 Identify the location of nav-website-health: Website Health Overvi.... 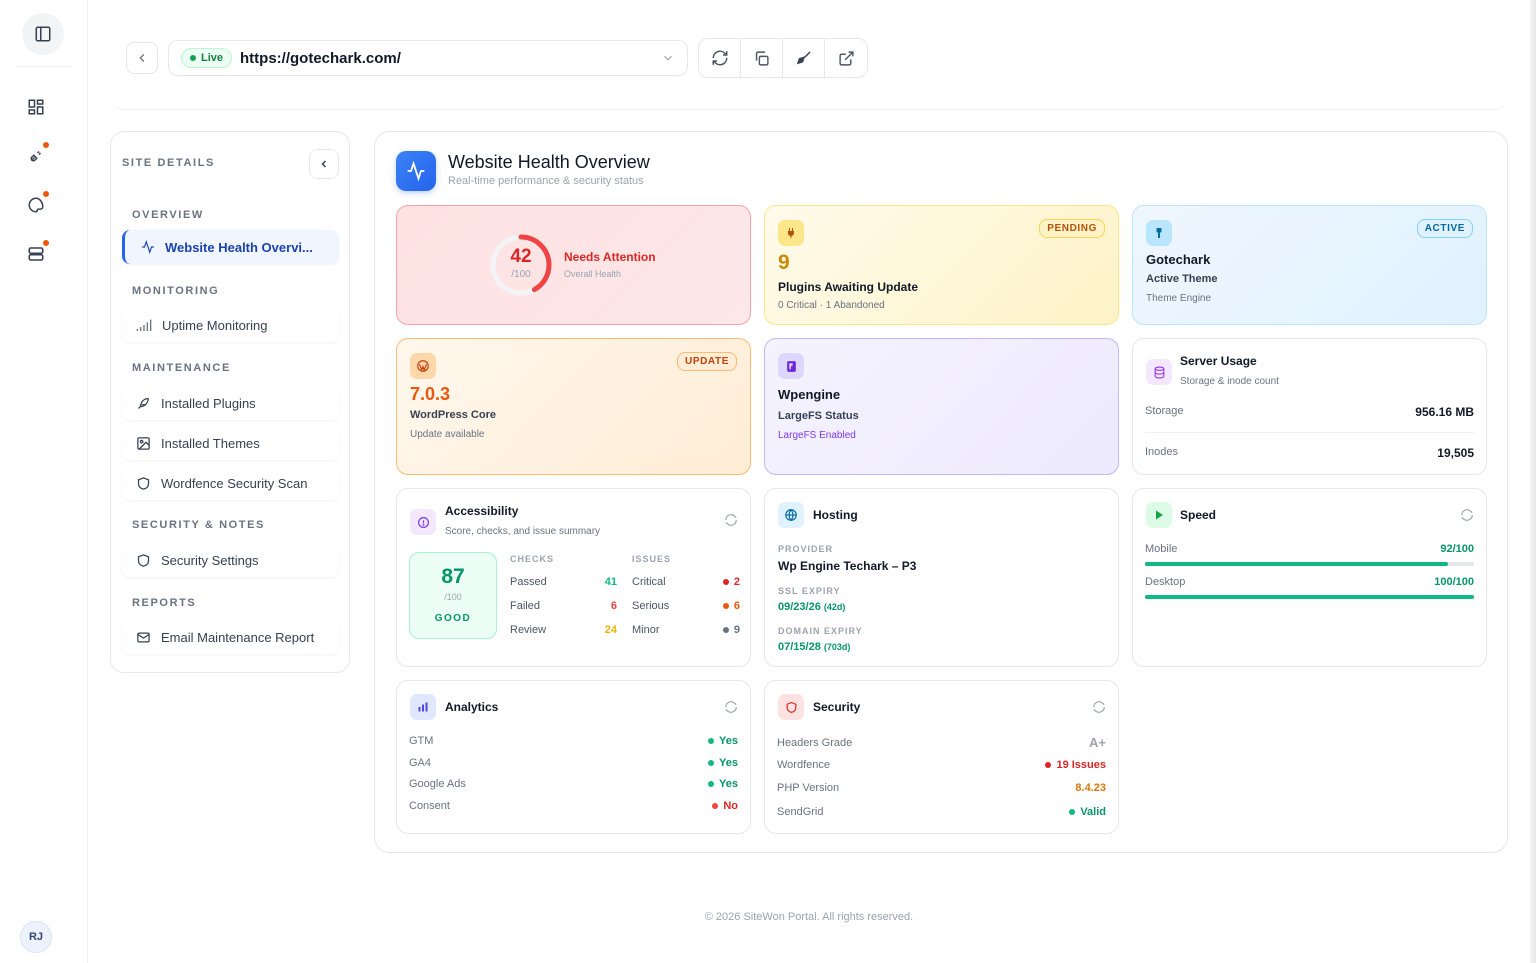
(230, 247).